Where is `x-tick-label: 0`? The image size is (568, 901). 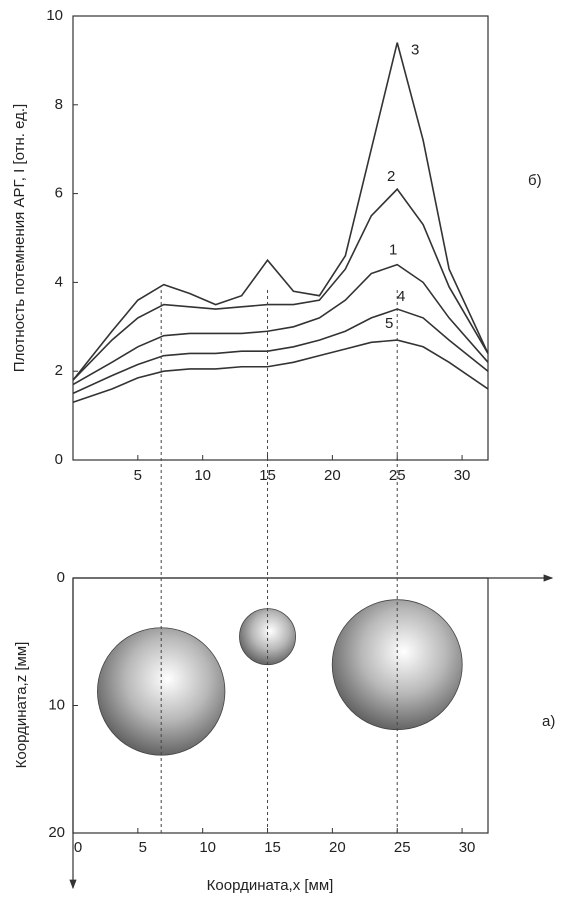
x-tick-label: 0 is located at coordinates (78, 847).